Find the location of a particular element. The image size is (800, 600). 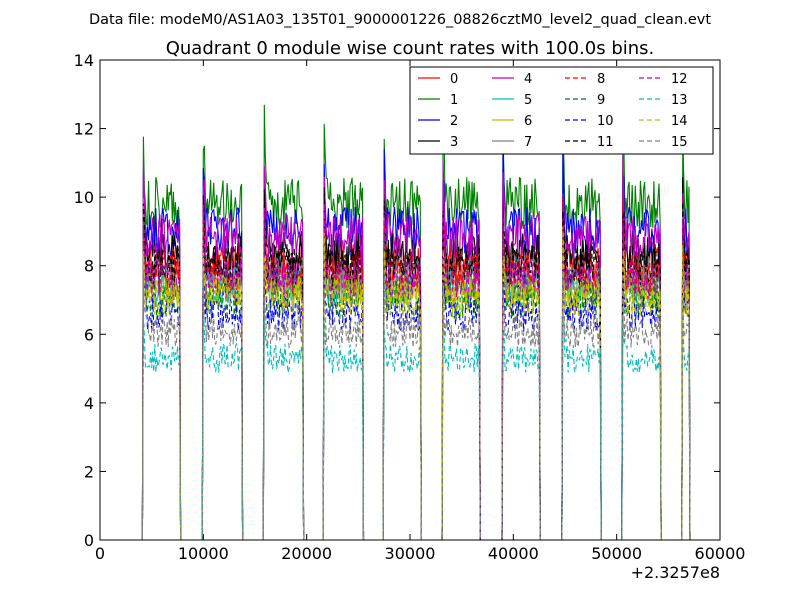

y-tick-label: 12 is located at coordinates (84, 129).